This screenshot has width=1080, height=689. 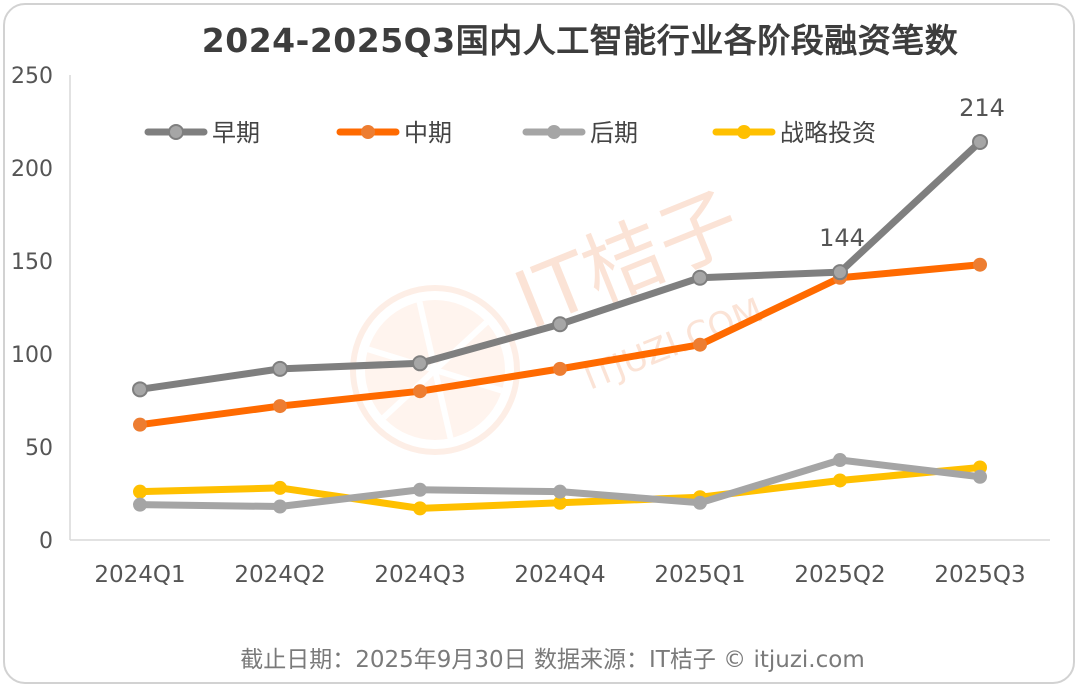 I want to click on legend-label: 战略投资, so click(x=828, y=133).